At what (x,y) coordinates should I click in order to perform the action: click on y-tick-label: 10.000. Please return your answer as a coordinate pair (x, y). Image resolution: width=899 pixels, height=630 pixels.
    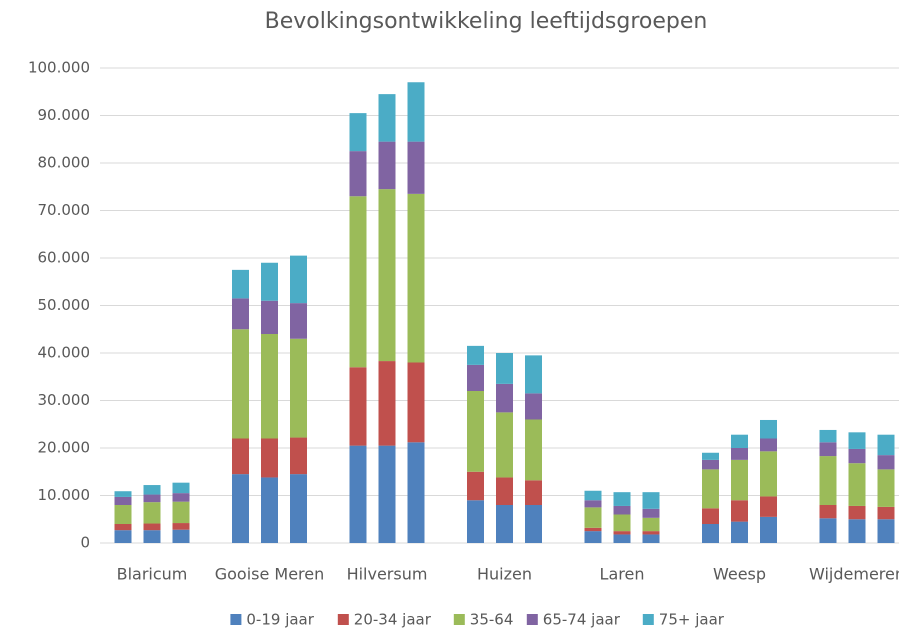
    Looking at the image, I should click on (64, 495).